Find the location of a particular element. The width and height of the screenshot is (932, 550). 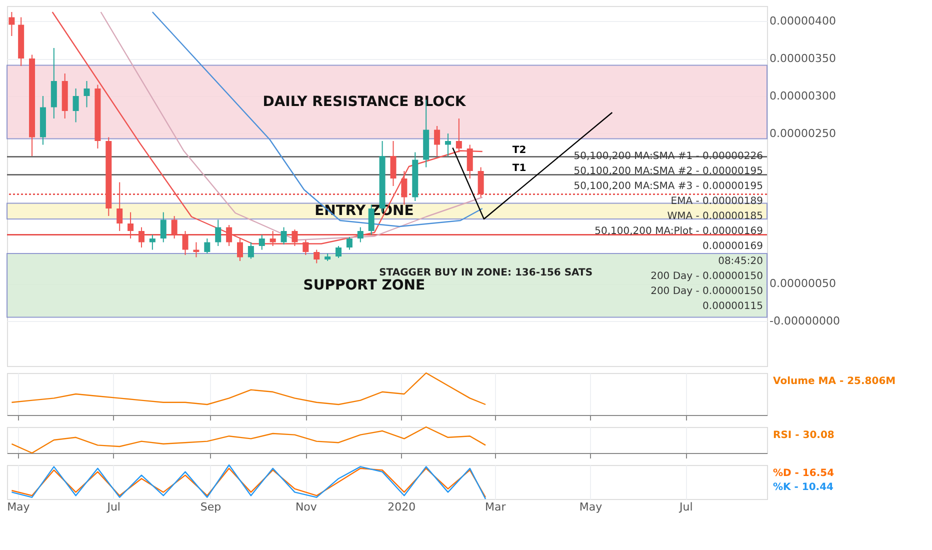

y-tick-label: 0.00000350 is located at coordinates (803, 58).